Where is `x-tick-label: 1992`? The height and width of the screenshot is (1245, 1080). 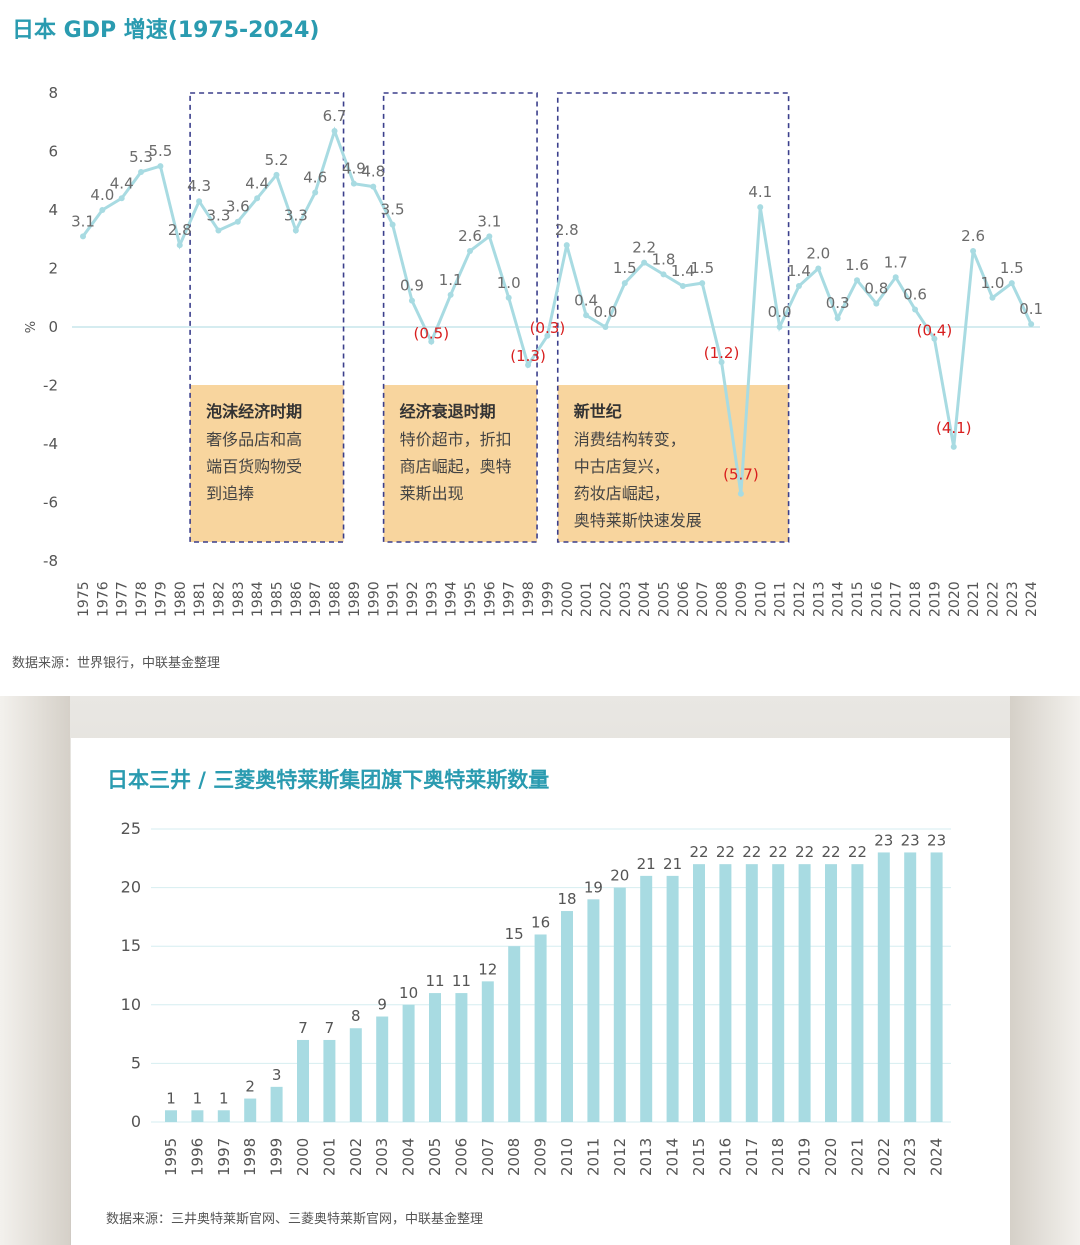
x-tick-label: 1992 is located at coordinates (413, 599).